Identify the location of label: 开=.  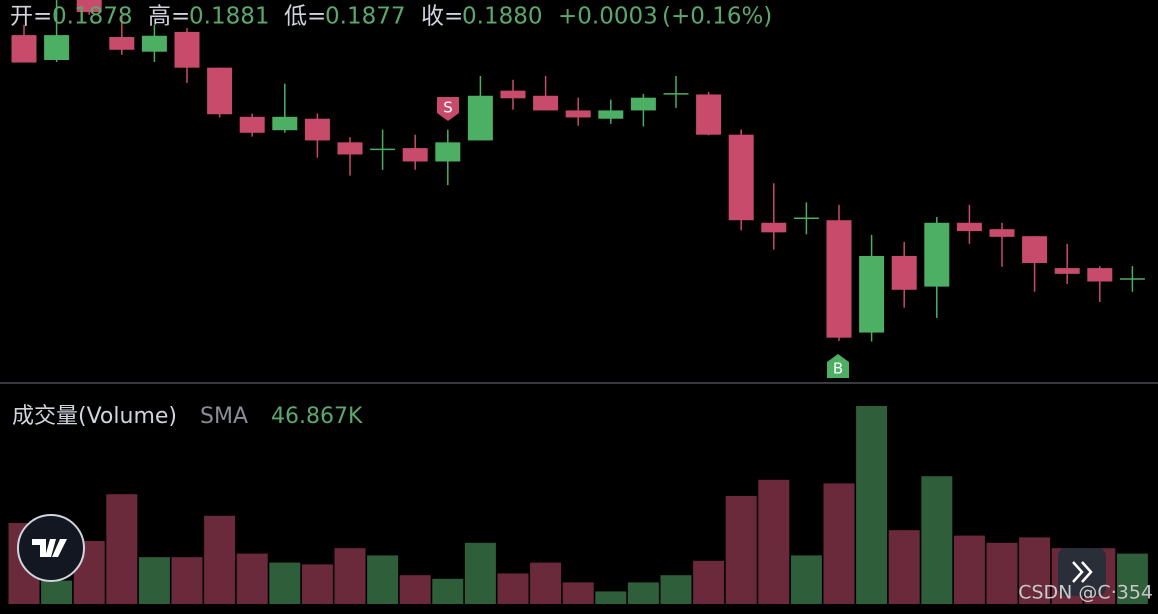
(31, 17).